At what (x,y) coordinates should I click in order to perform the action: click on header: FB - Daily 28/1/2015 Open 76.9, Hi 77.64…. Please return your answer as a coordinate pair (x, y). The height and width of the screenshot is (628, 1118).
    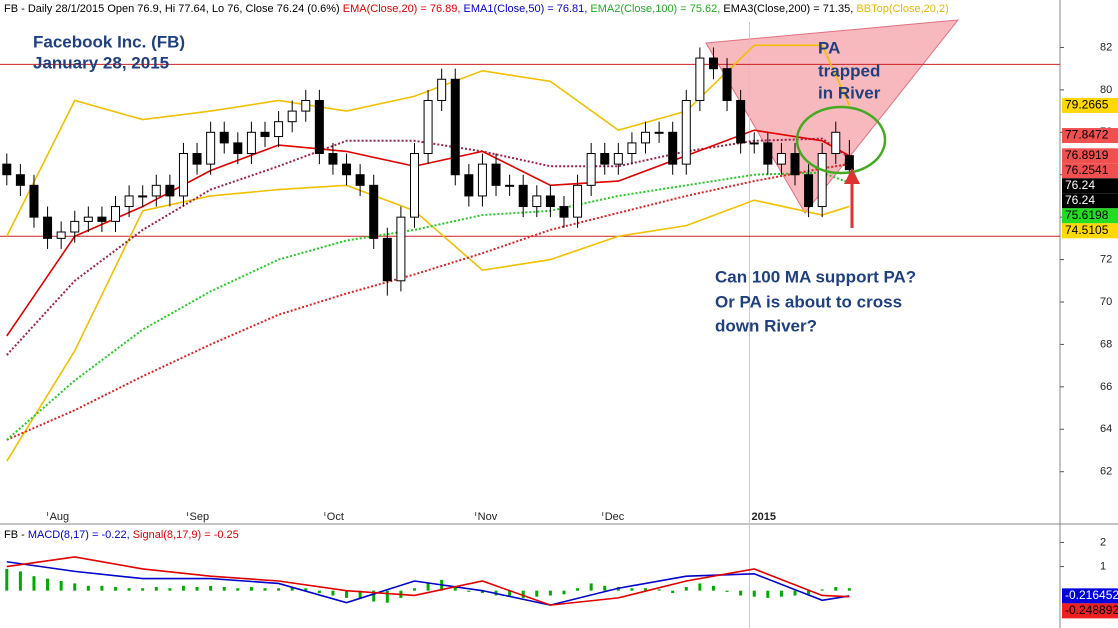
    Looking at the image, I should click on (476, 9).